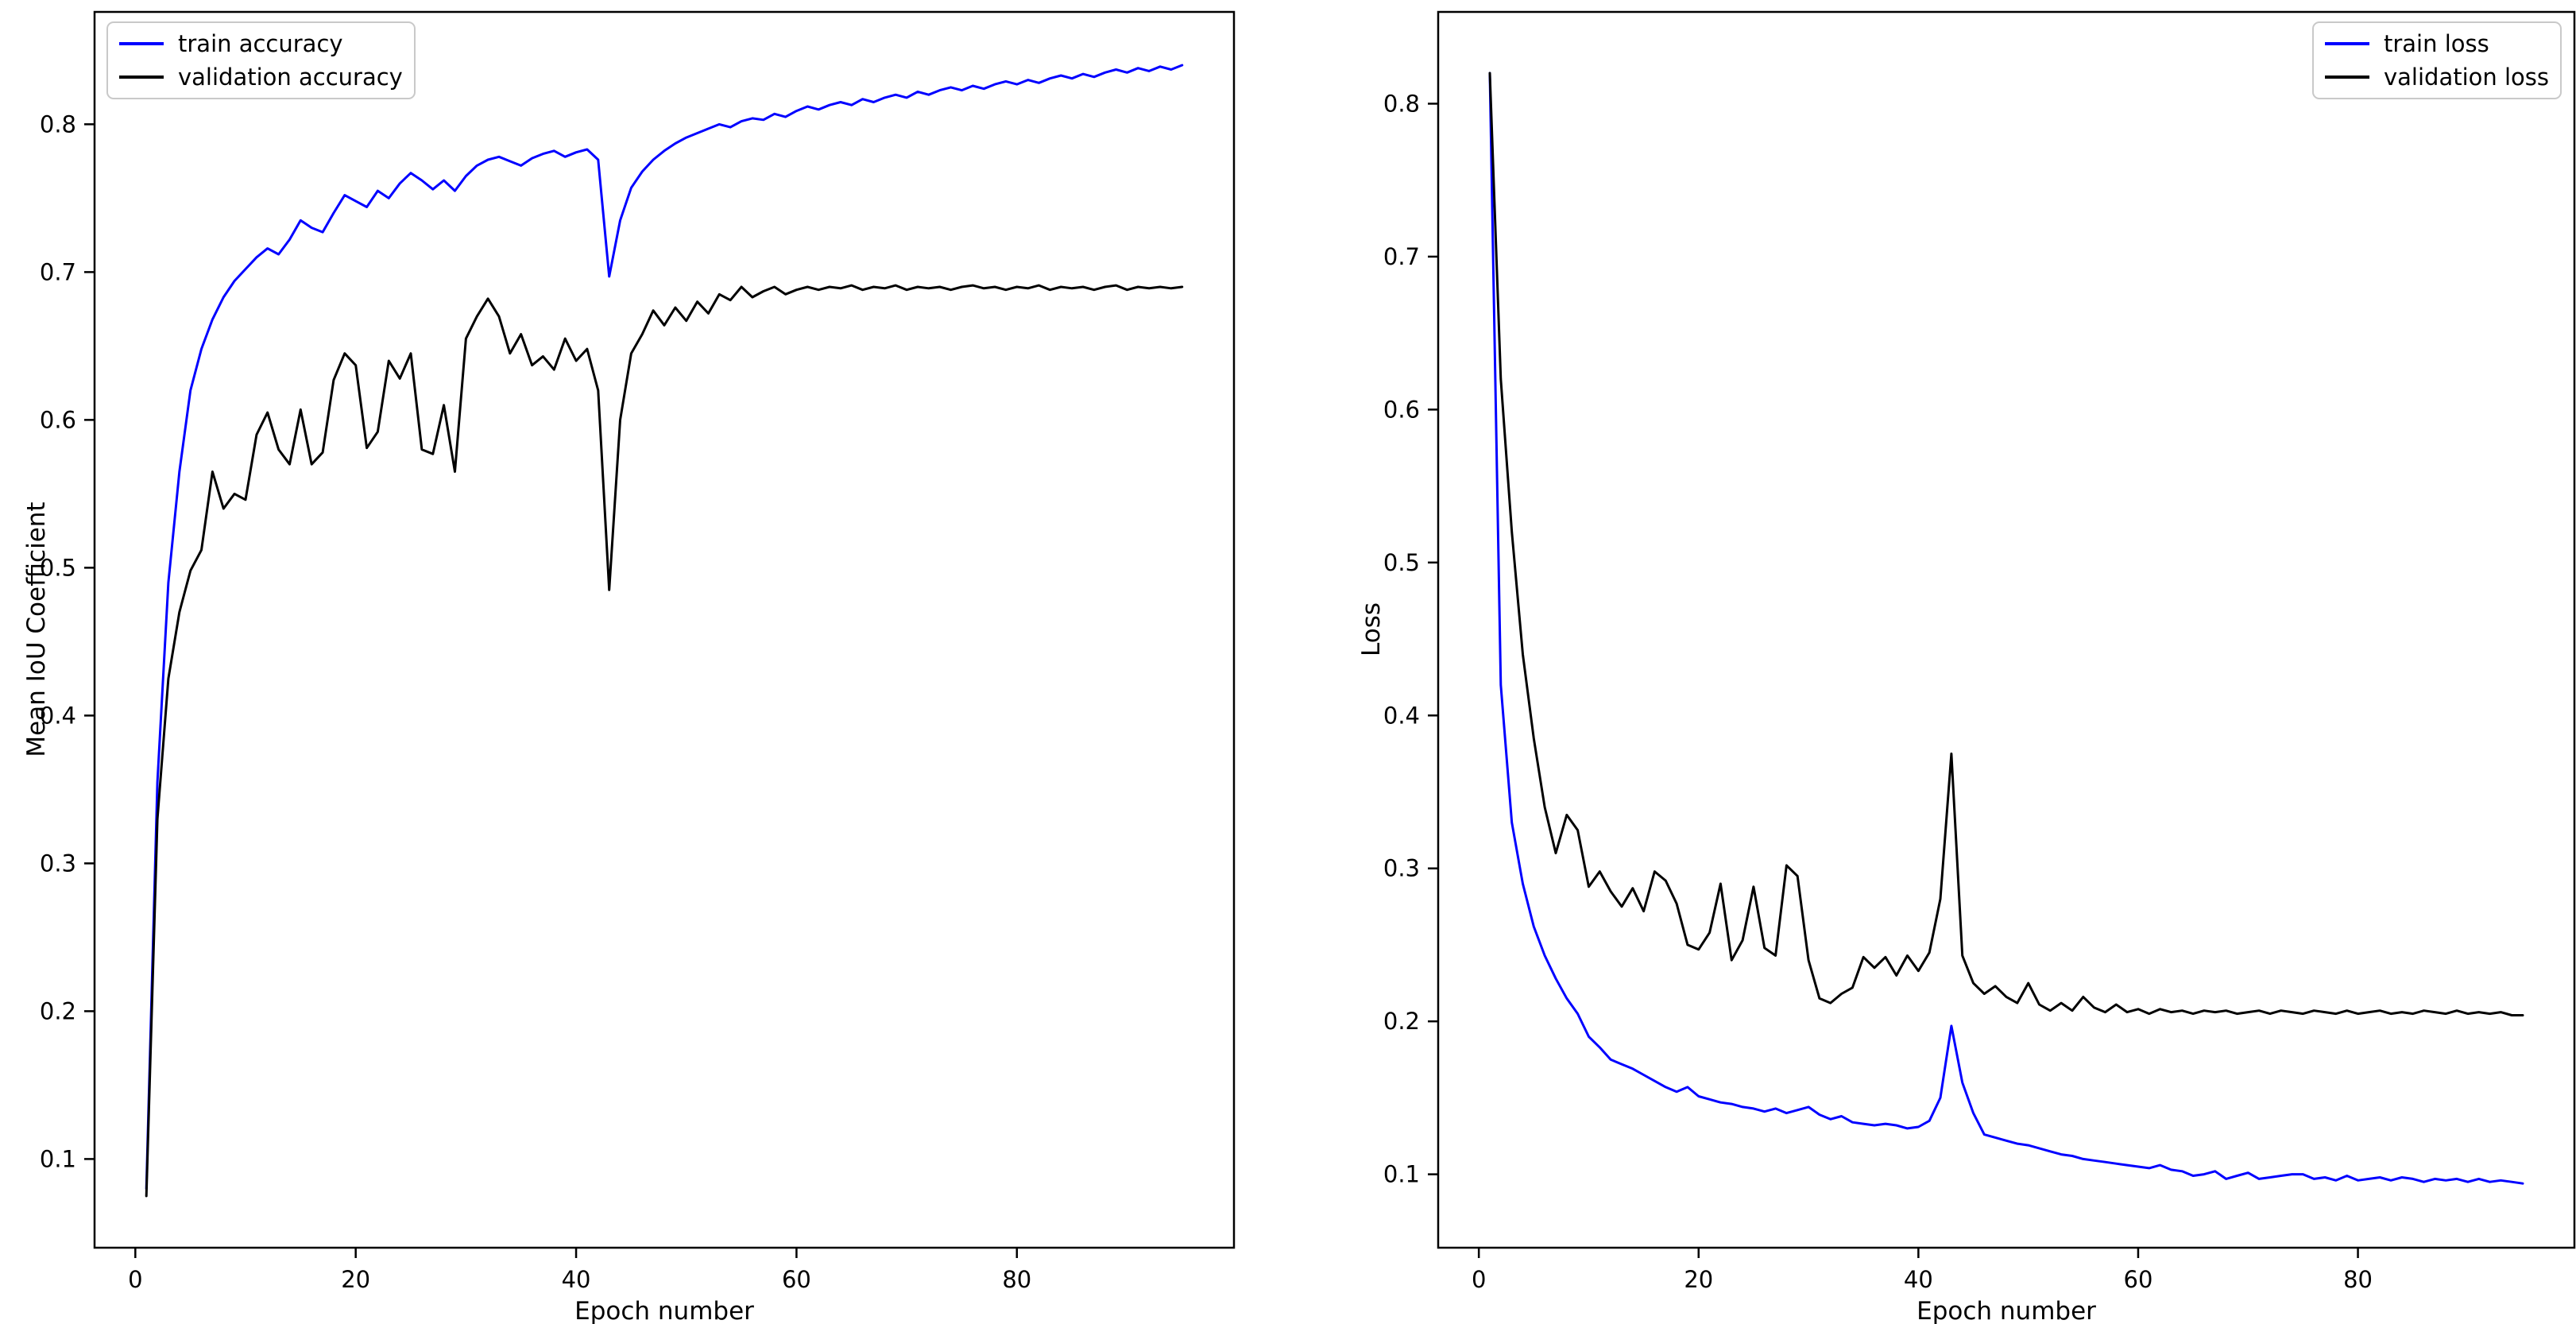  What do you see at coordinates (58, 1010) in the screenshot?
I see `accuracy-y-tick-label: 0.2` at bounding box center [58, 1010].